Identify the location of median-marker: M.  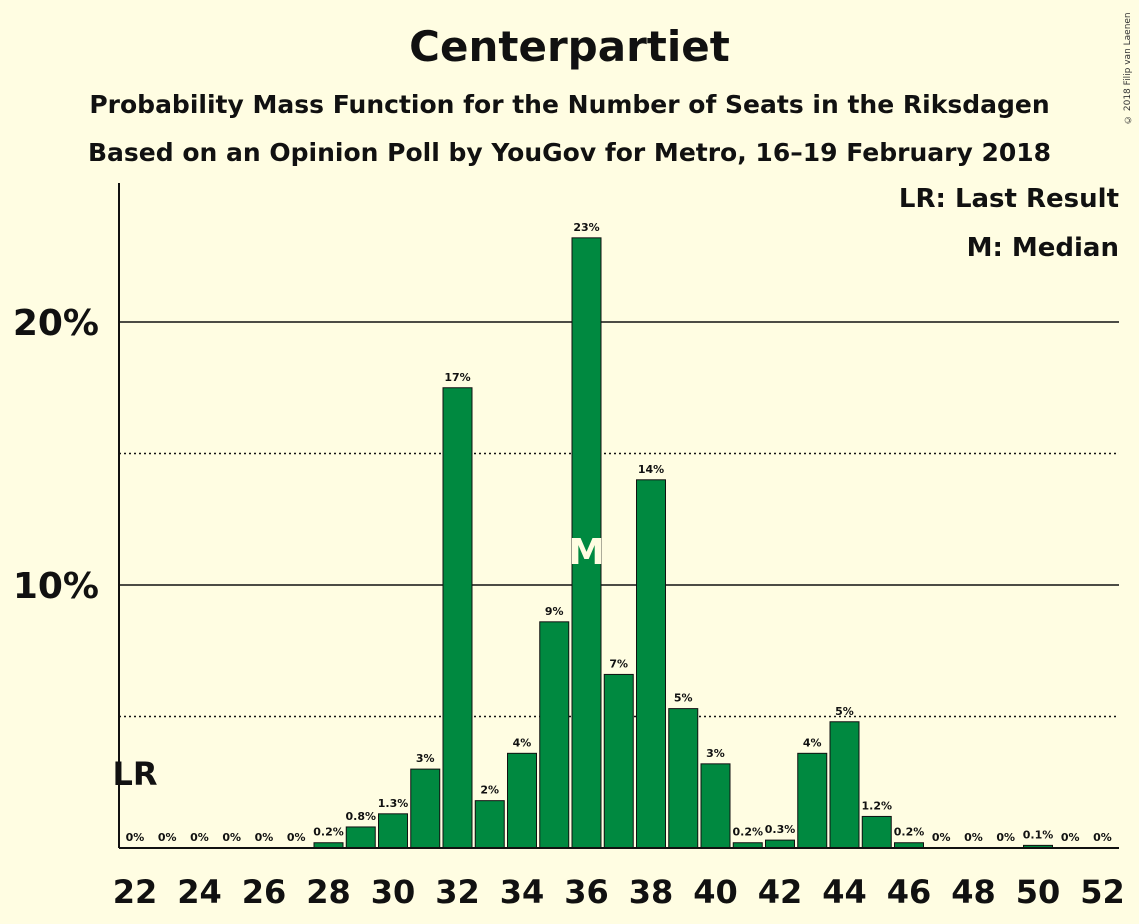
(587, 552).